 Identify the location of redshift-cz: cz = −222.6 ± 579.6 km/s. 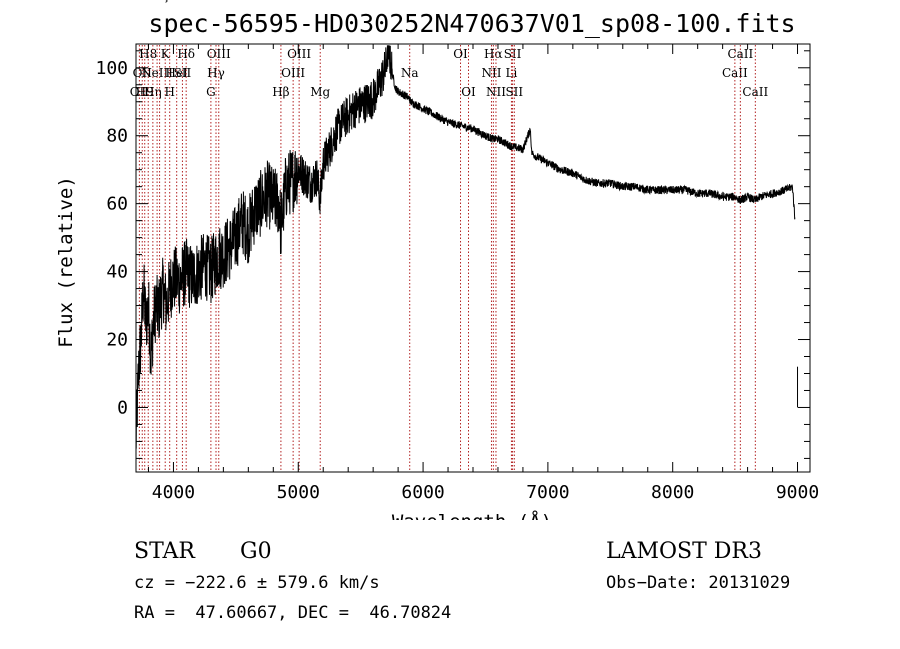
(257, 583).